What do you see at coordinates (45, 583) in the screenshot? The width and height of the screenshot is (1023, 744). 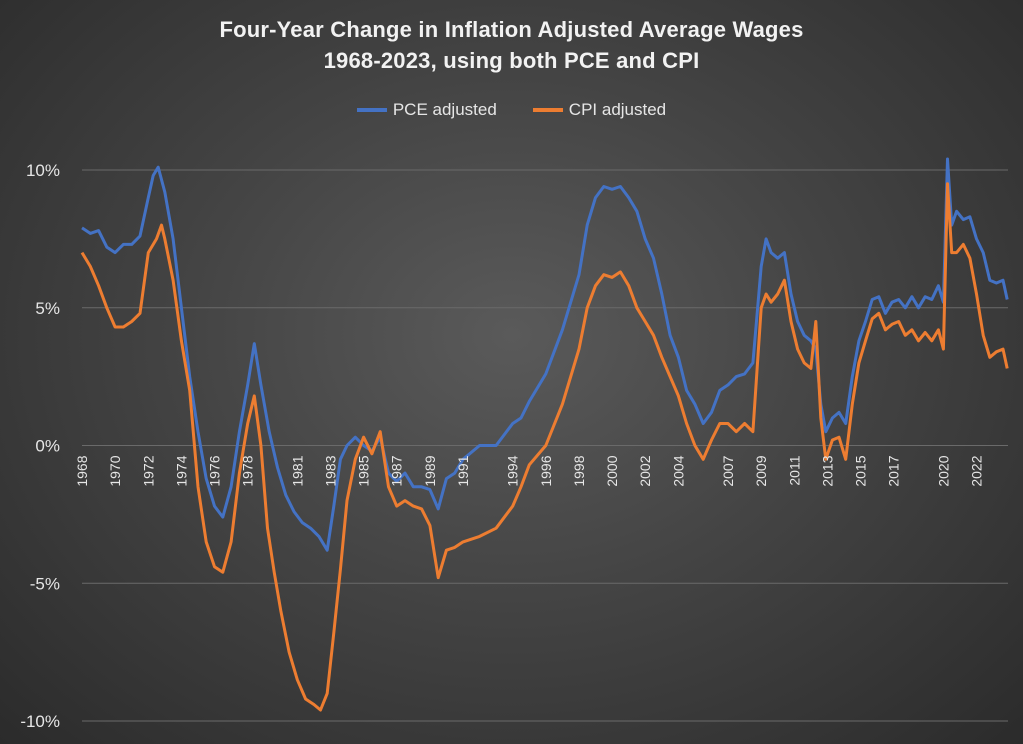 I see `y-tick-label: -5%` at bounding box center [45, 583].